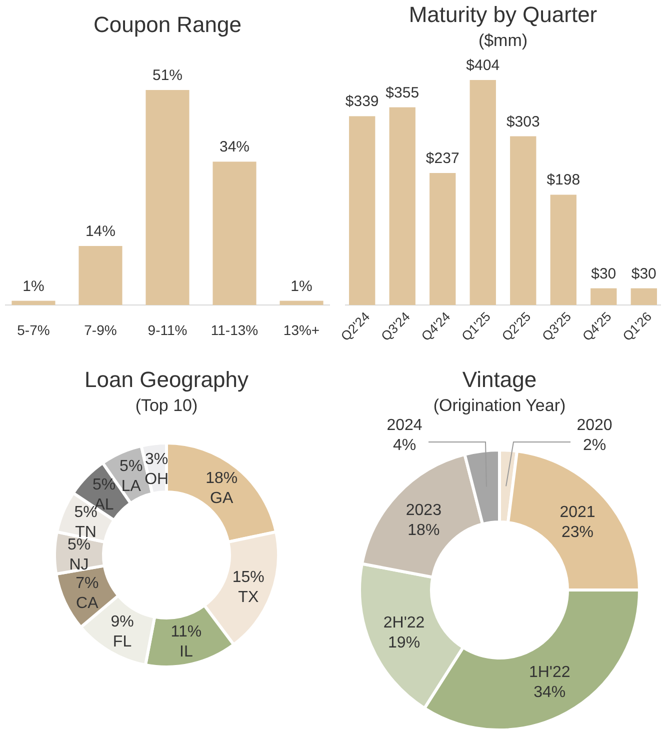 This screenshot has height=736, width=666. What do you see at coordinates (362, 101) in the screenshot?
I see `data-label: $339` at bounding box center [362, 101].